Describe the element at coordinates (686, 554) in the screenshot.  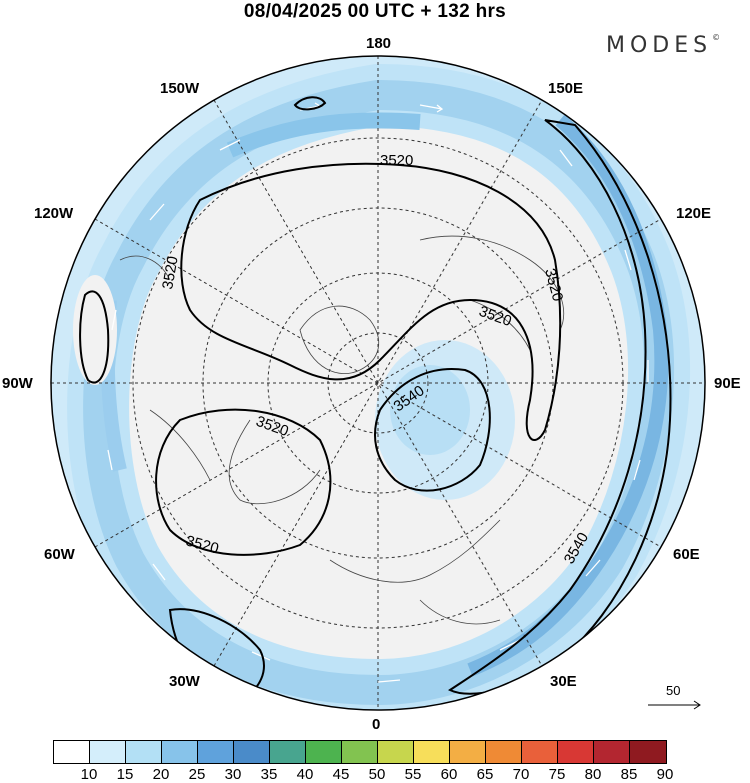
I see `lon-label-60e: 60E` at that location.